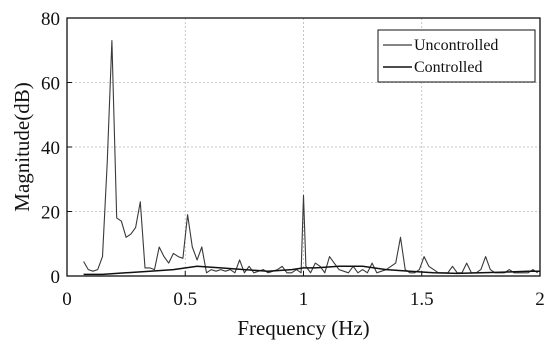 The image size is (545, 345). I want to click on y-axis-title: Magnitude(dB), so click(22, 146).